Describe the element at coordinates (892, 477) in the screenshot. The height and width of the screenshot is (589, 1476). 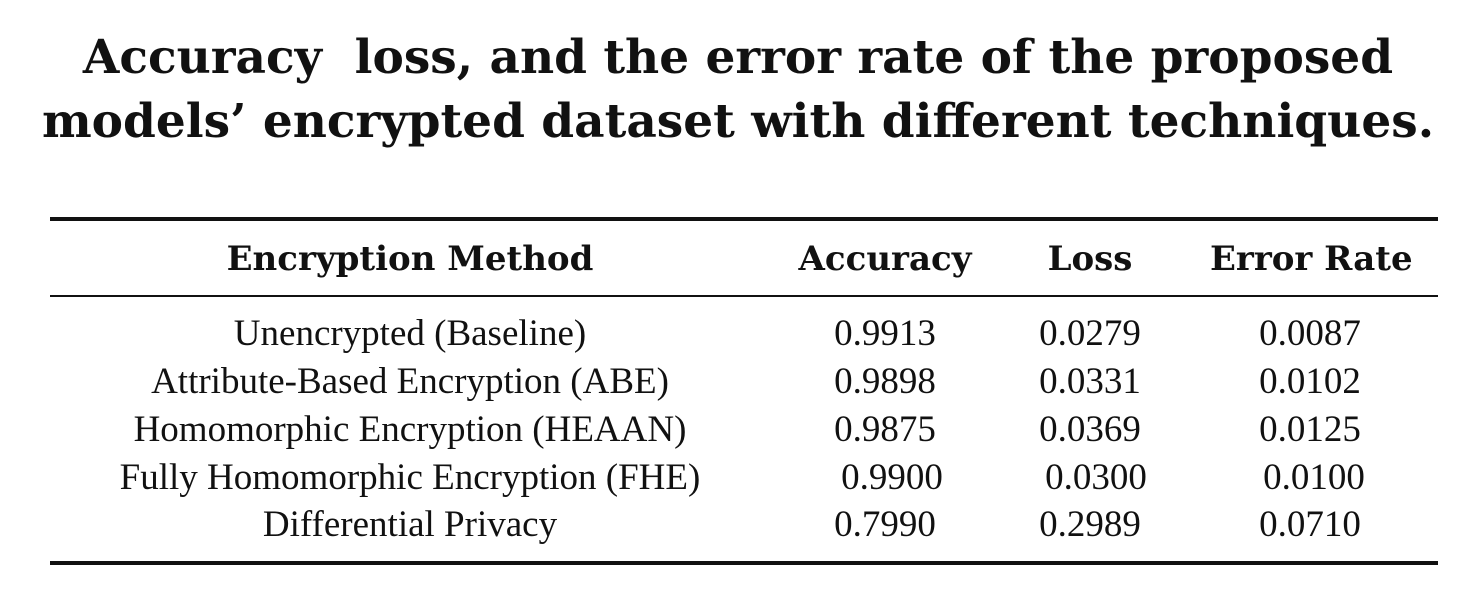
I see `cell-accuracy: 0.9900` at that location.